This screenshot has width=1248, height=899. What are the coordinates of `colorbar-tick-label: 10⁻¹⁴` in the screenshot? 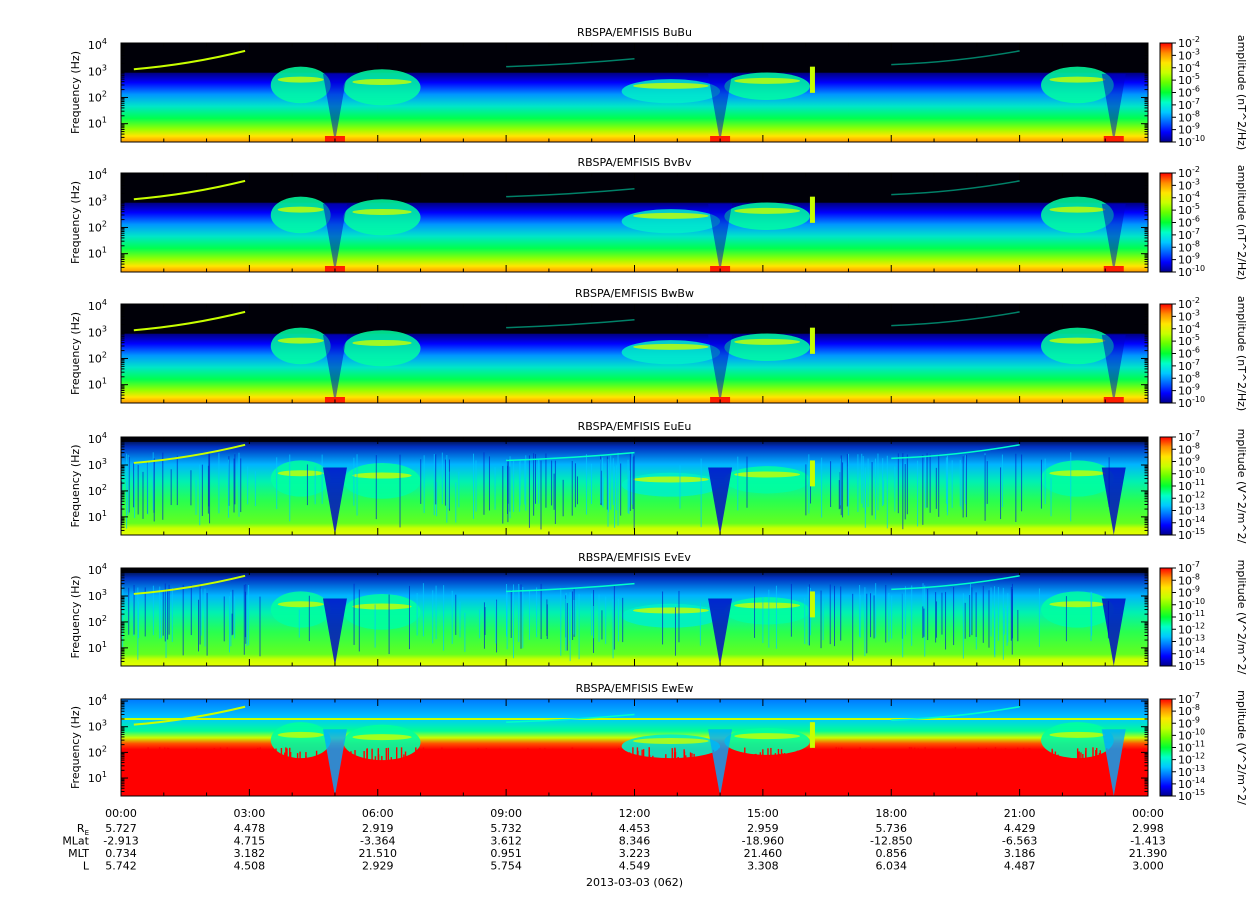 It's located at (1191, 653).